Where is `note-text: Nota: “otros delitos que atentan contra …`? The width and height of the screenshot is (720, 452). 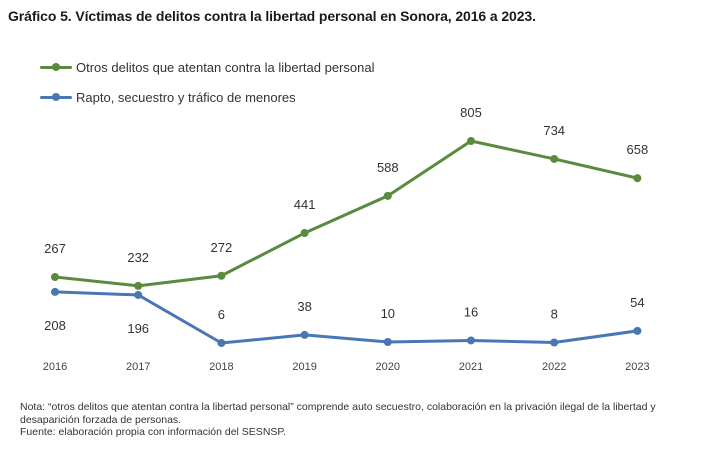 note-text: Nota: “otros delitos que atentan contra … is located at coordinates (338, 413).